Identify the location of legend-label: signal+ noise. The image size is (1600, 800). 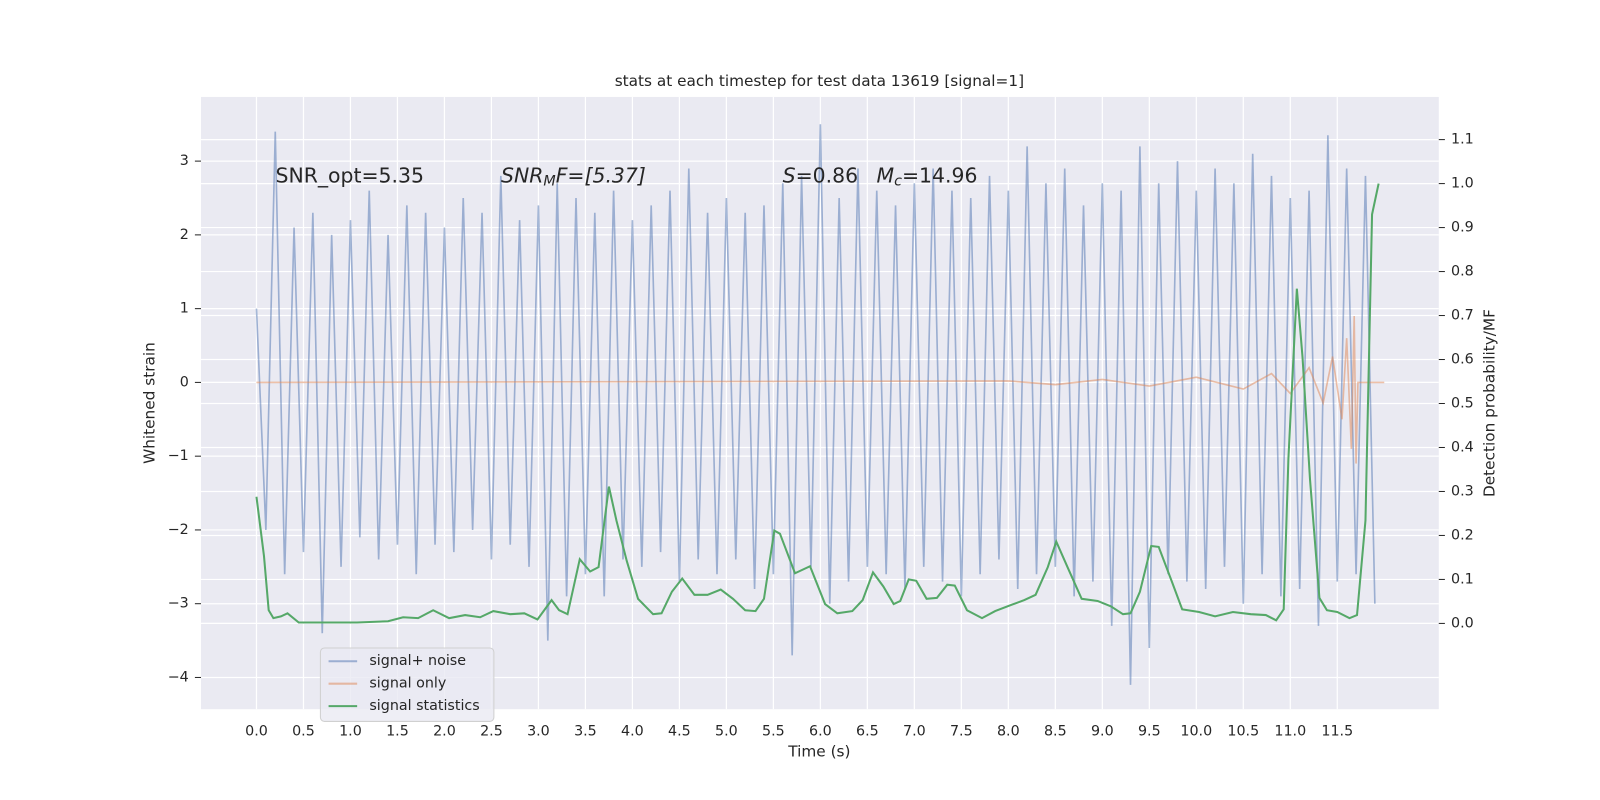
(417, 661).